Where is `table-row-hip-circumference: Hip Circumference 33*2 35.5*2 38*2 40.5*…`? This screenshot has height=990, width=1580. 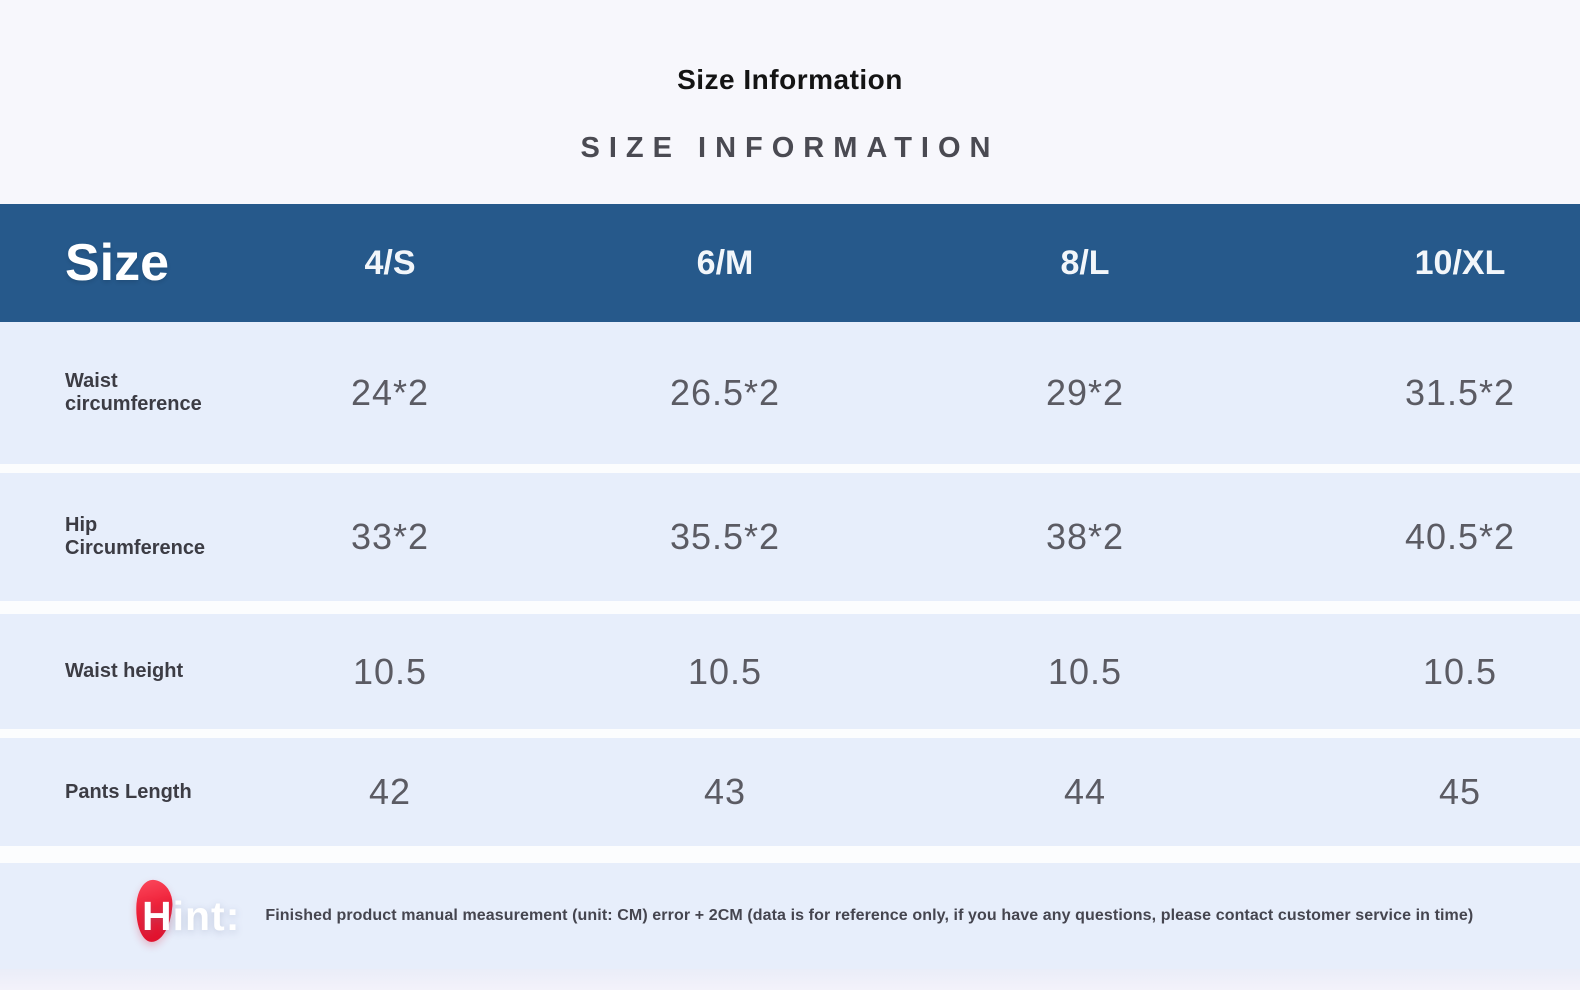
table-row-hip-circumference: Hip Circumference 33*2 35.5*2 38*2 40.5*… is located at coordinates (790, 537).